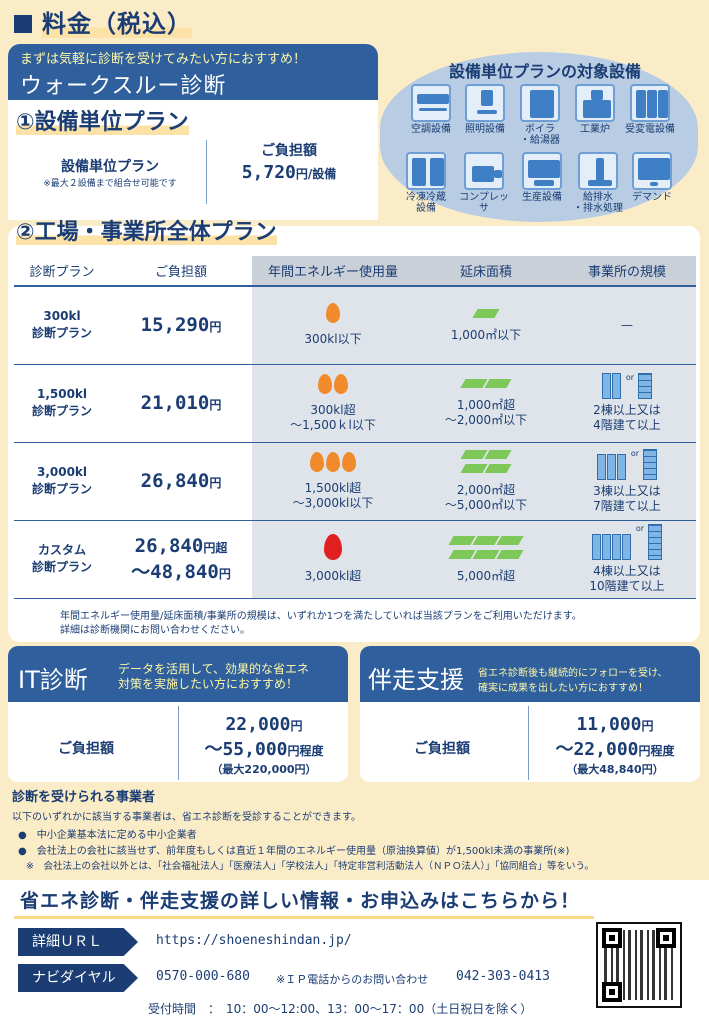 The image size is (709, 1024). Describe the element at coordinates (117, 24) in the screenshot. I see `page-title: 料金（税込）` at that location.